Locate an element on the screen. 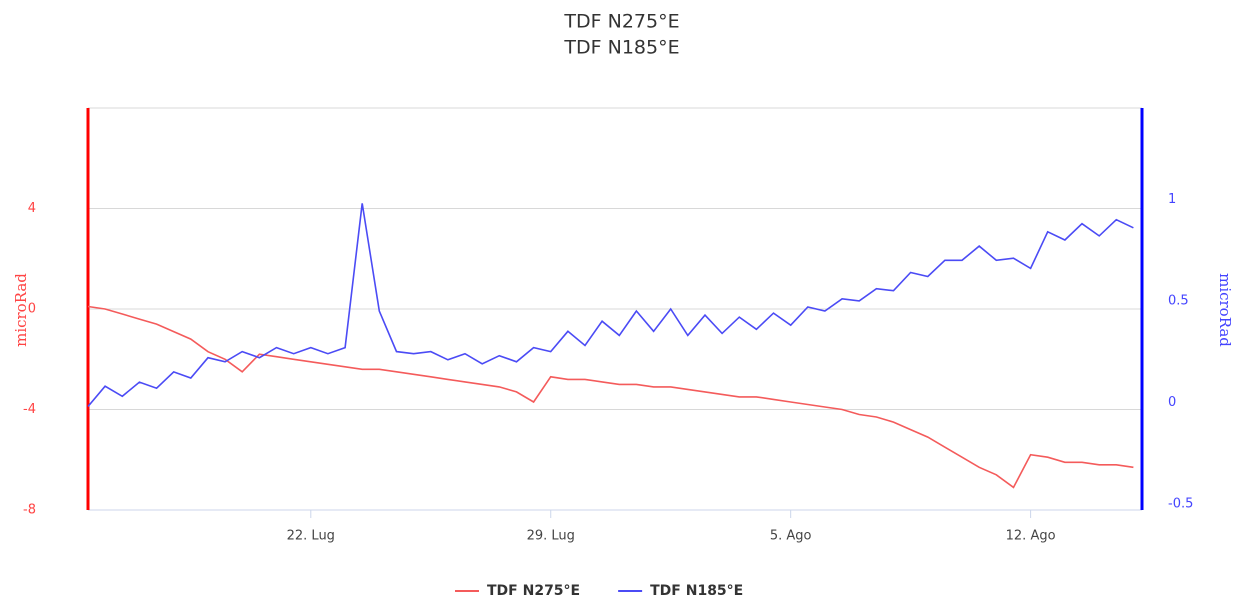 The height and width of the screenshot is (602, 1244). y-tick-label: 4 is located at coordinates (32, 208).